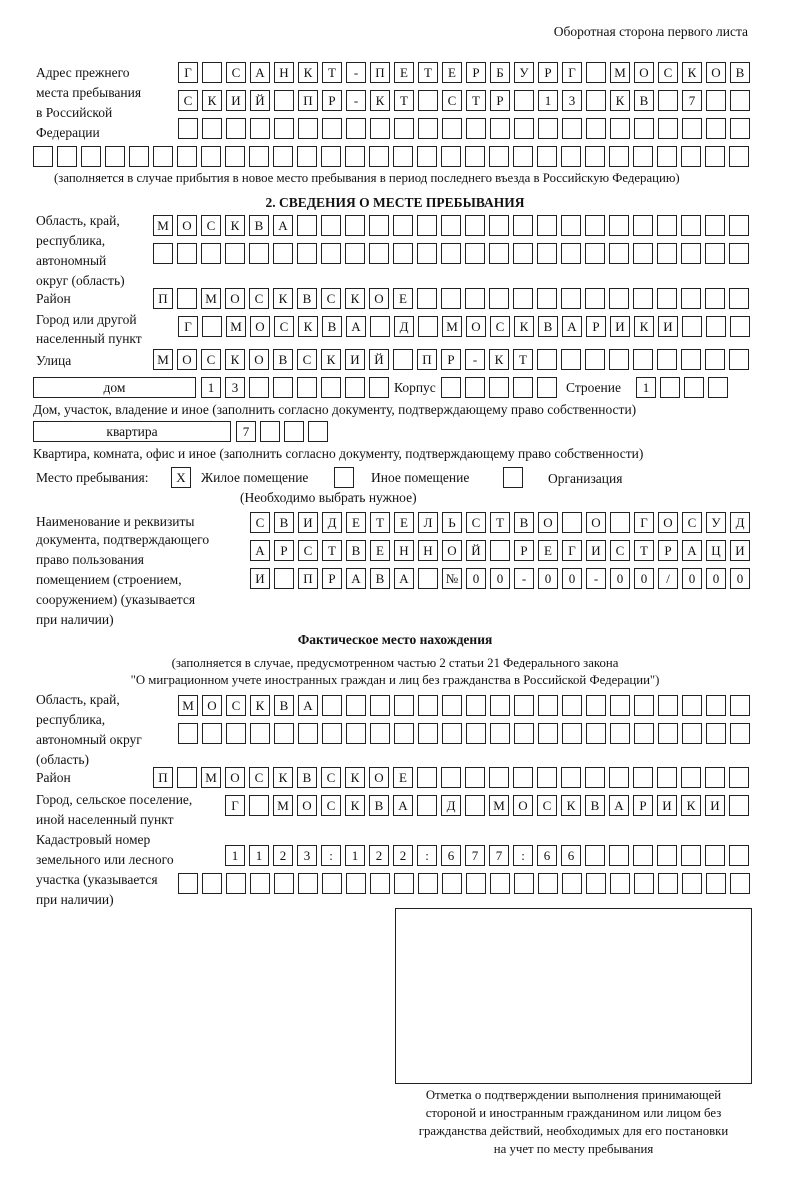 This screenshot has height=1180, width=800. Describe the element at coordinates (502, 578) in the screenshot. I see `doc-row-3: И П Р А В А № 0 0-0 0-0 0/0 0 0` at that location.